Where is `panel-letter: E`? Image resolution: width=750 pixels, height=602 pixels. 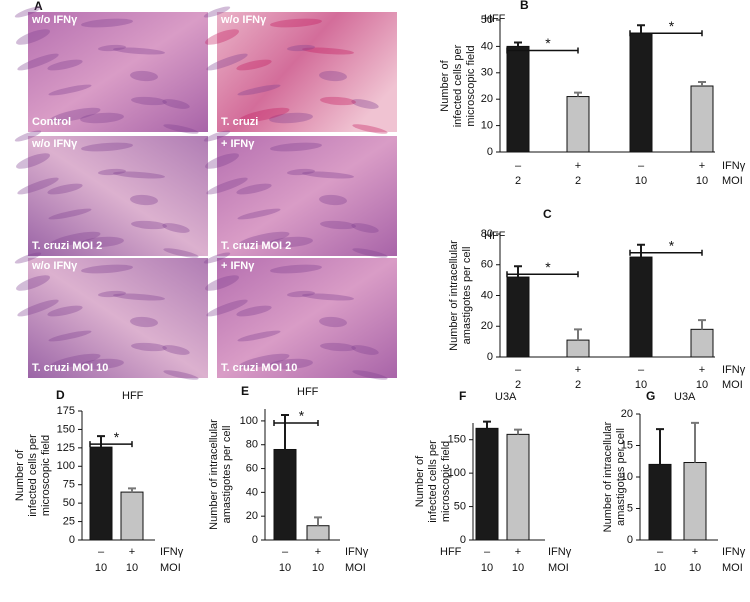 panel-letter: E is located at coordinates (245, 391).